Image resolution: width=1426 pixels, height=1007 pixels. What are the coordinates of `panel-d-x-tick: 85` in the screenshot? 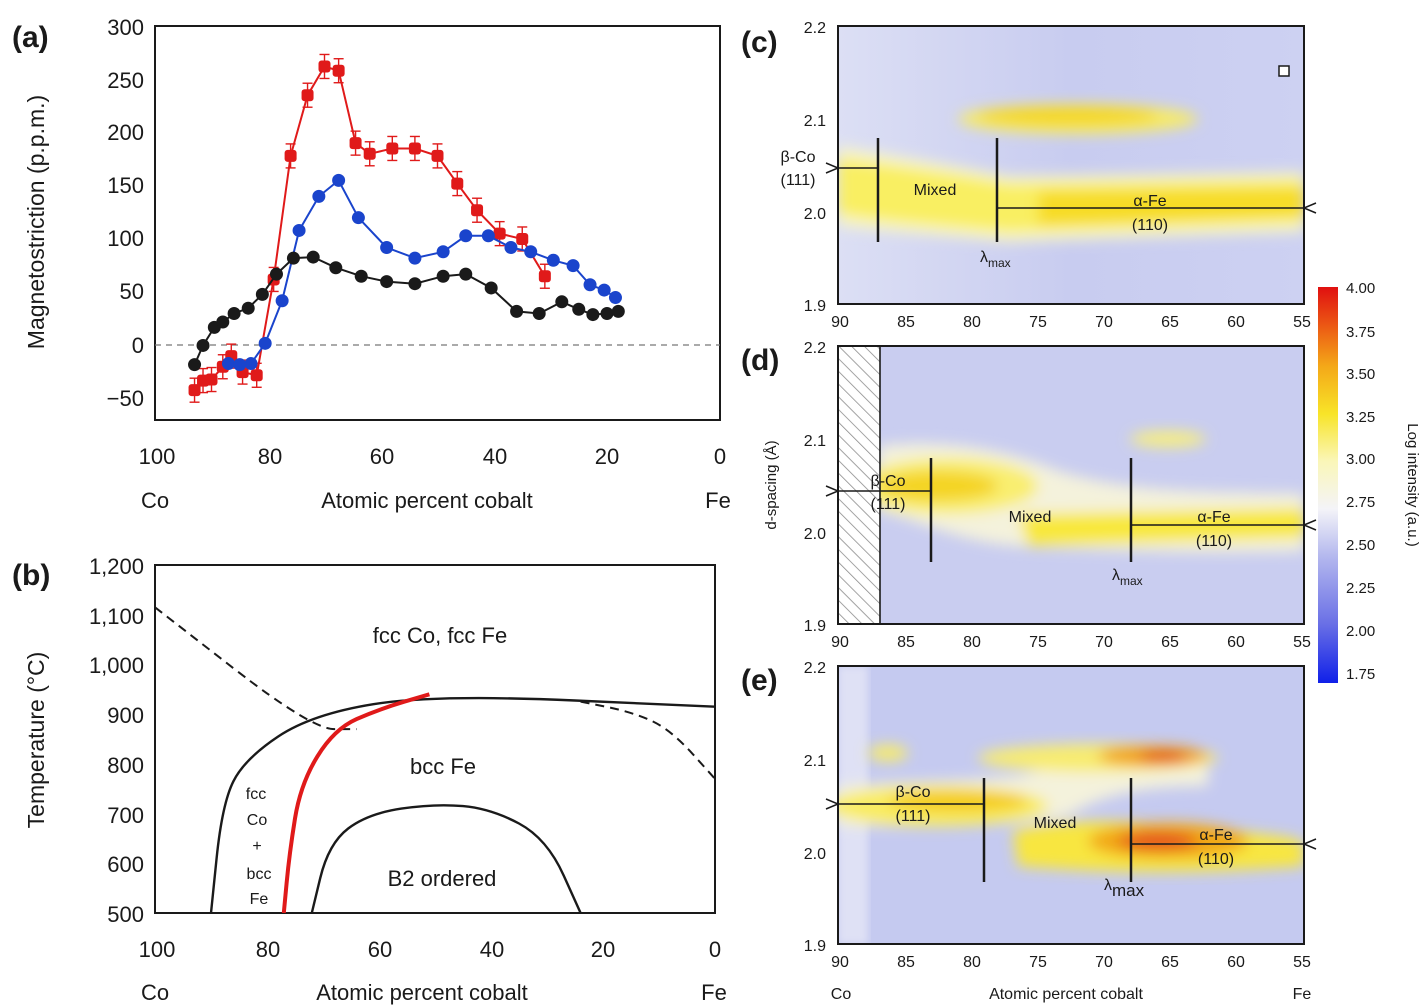 It's located at (906, 642).